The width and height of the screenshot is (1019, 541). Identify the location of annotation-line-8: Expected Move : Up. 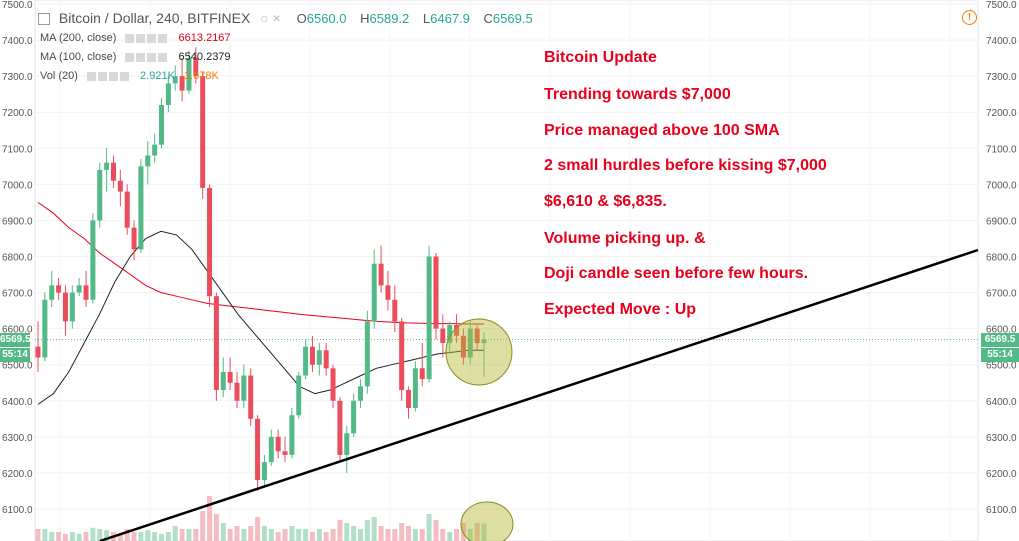
(620, 309).